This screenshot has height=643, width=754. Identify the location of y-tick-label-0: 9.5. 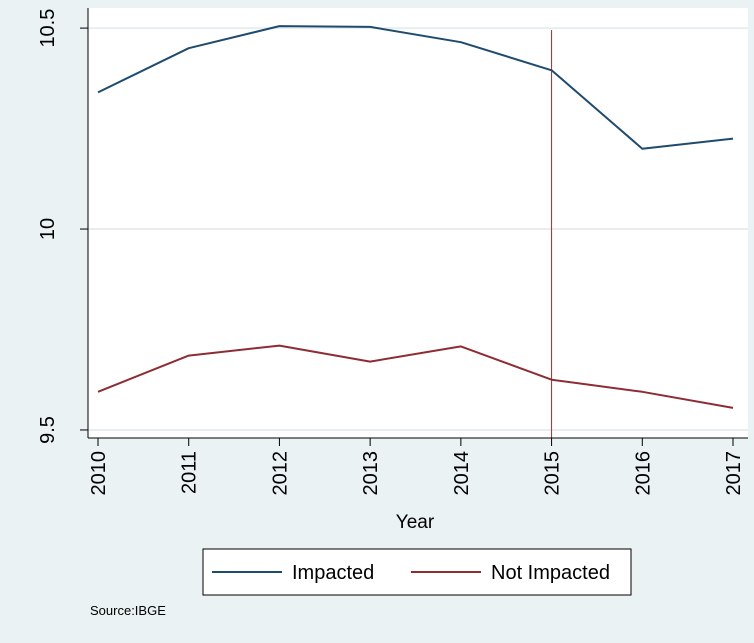
(48, 430).